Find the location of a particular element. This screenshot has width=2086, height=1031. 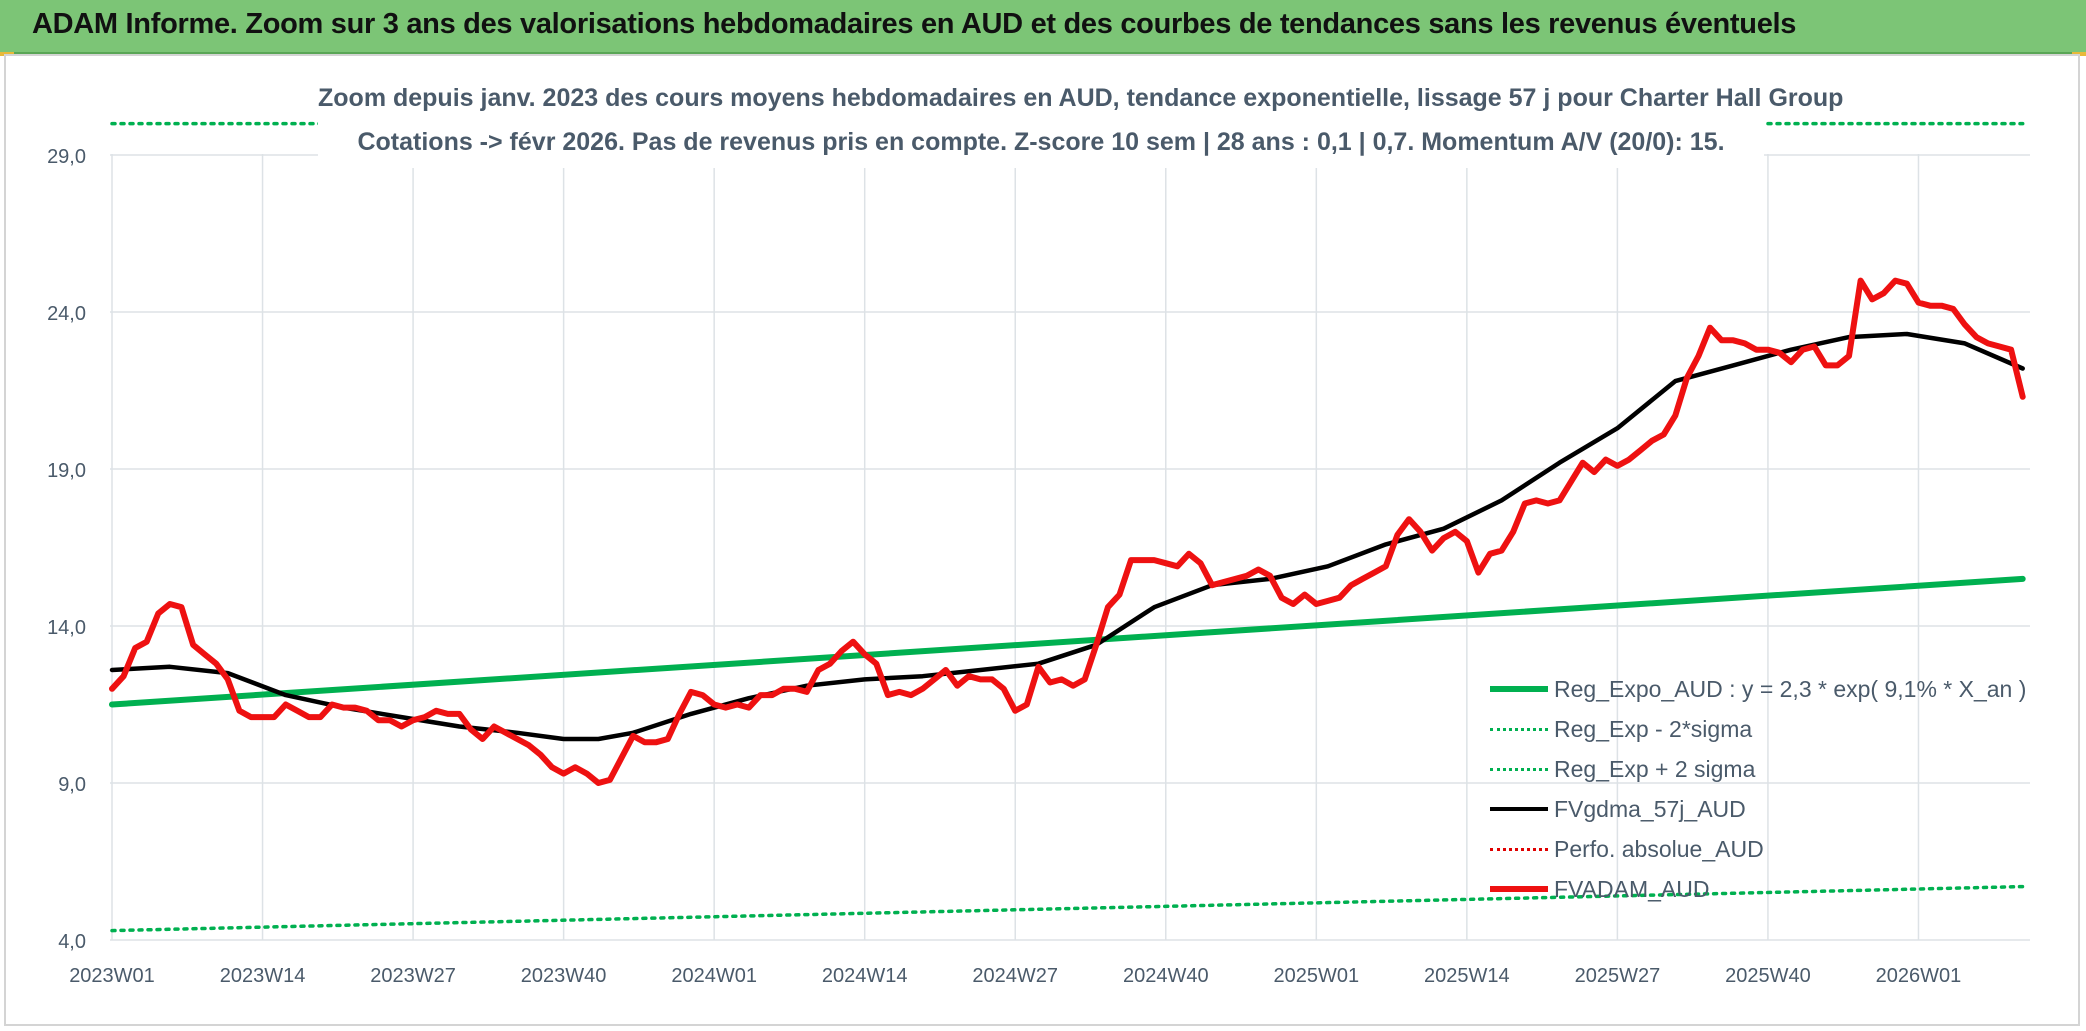

y-tick-label: 9,0 is located at coordinates (72, 785).